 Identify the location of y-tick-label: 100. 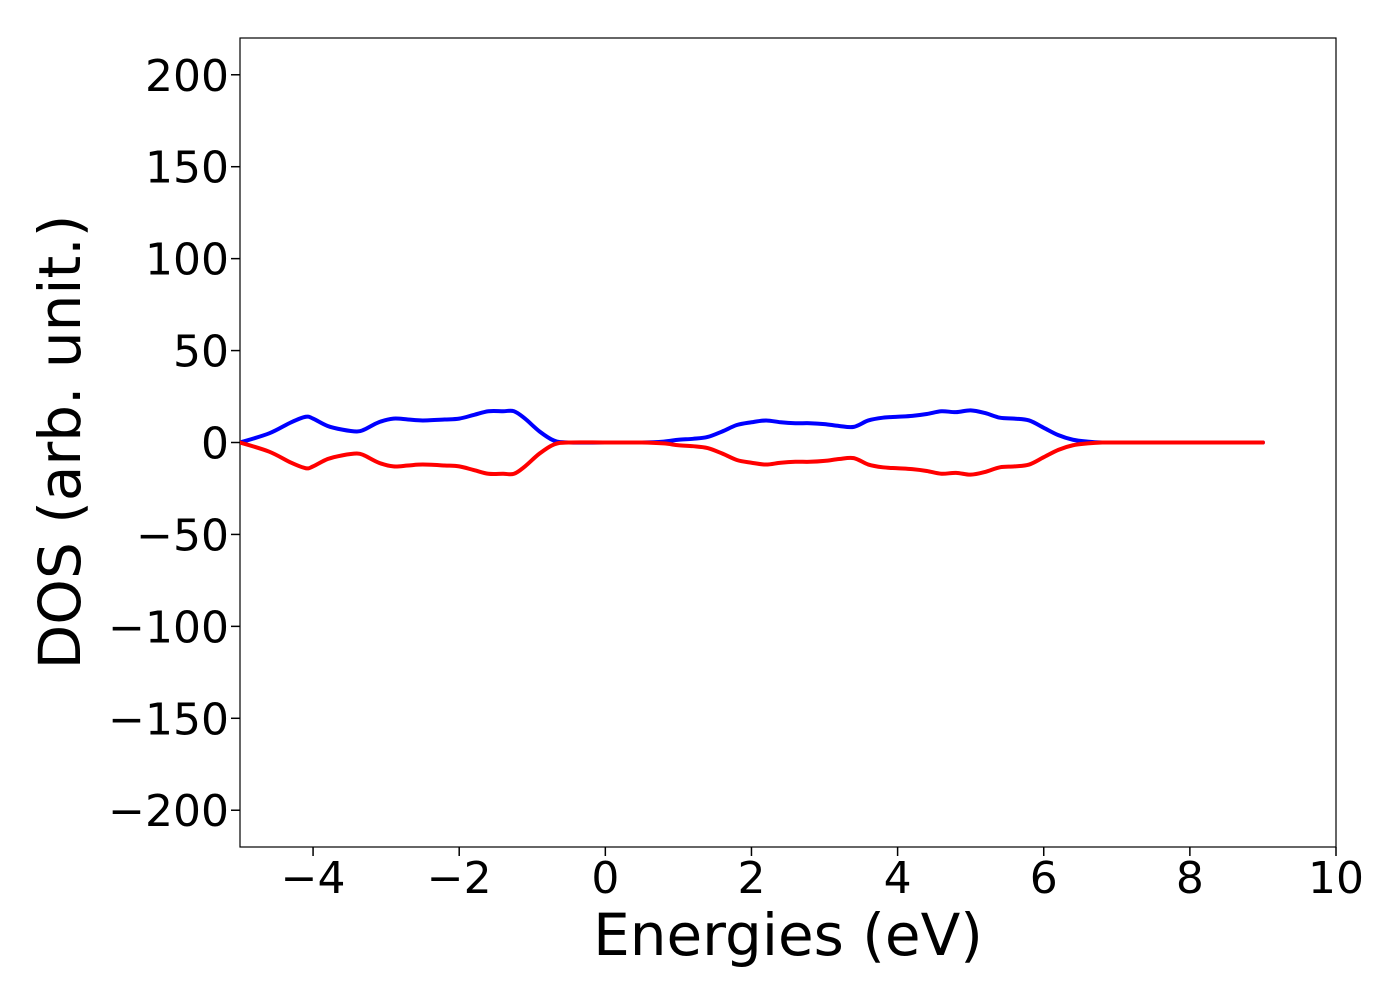
(187, 260).